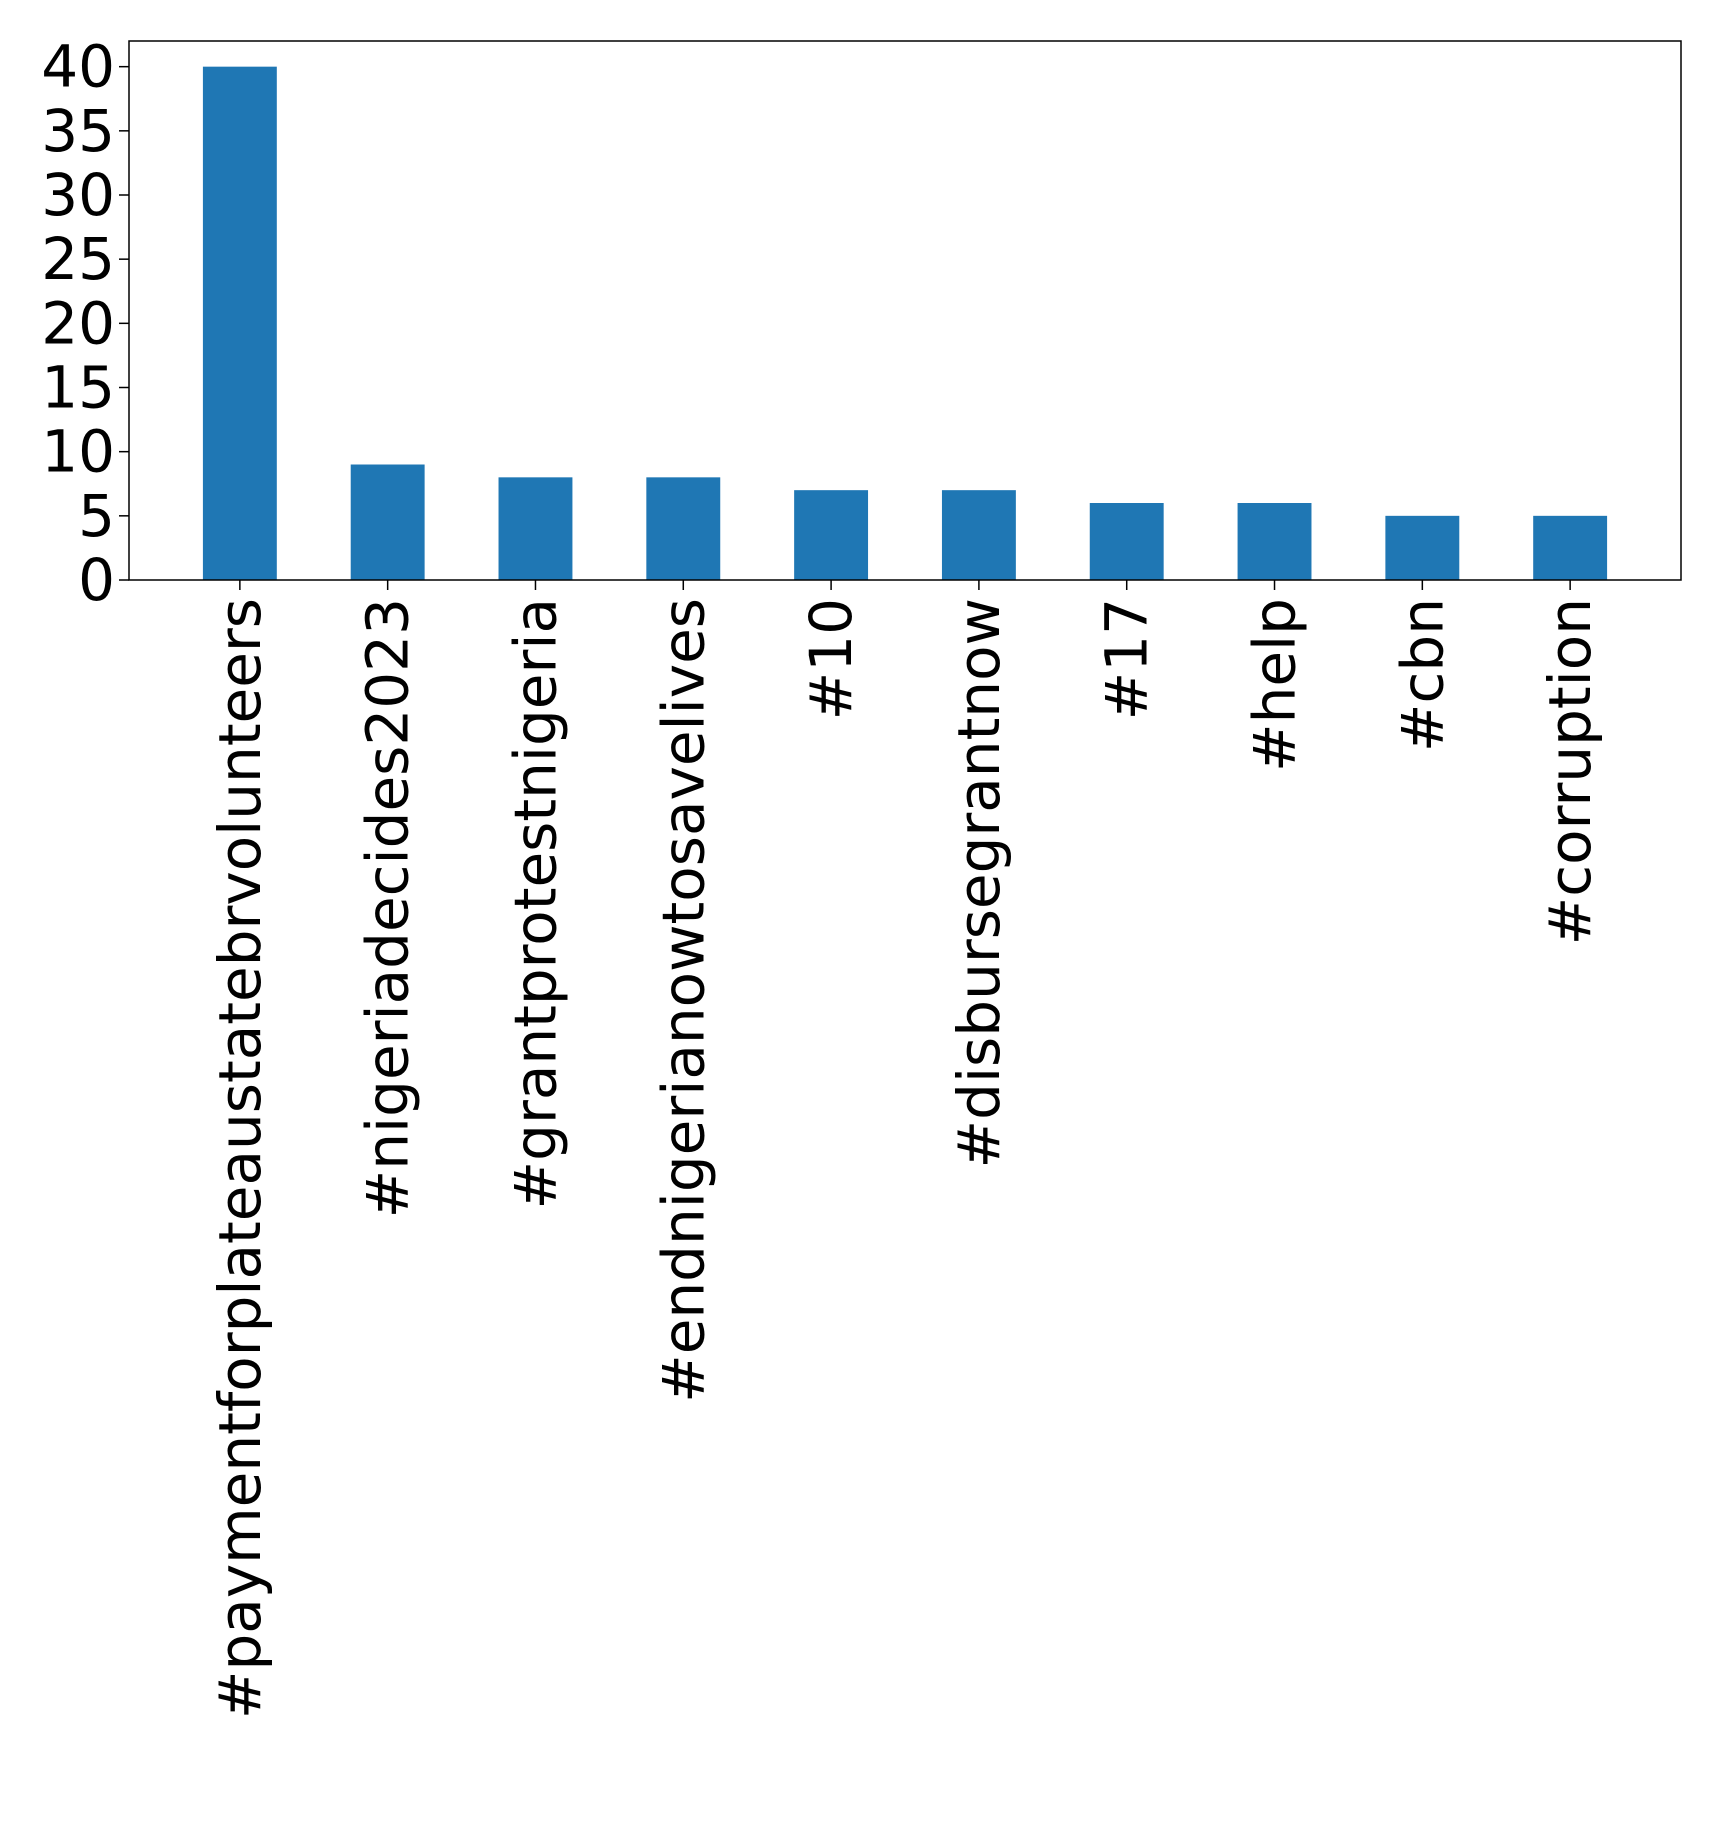 This screenshot has height=1840, width=1719. Describe the element at coordinates (78, 195) in the screenshot. I see `y-tick-label-6: 30` at that location.